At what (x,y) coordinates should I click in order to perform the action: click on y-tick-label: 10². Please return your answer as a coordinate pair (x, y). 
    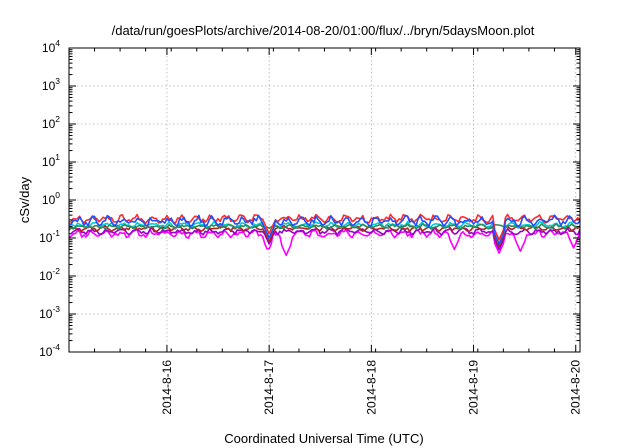
    Looking at the image, I should click on (51, 122).